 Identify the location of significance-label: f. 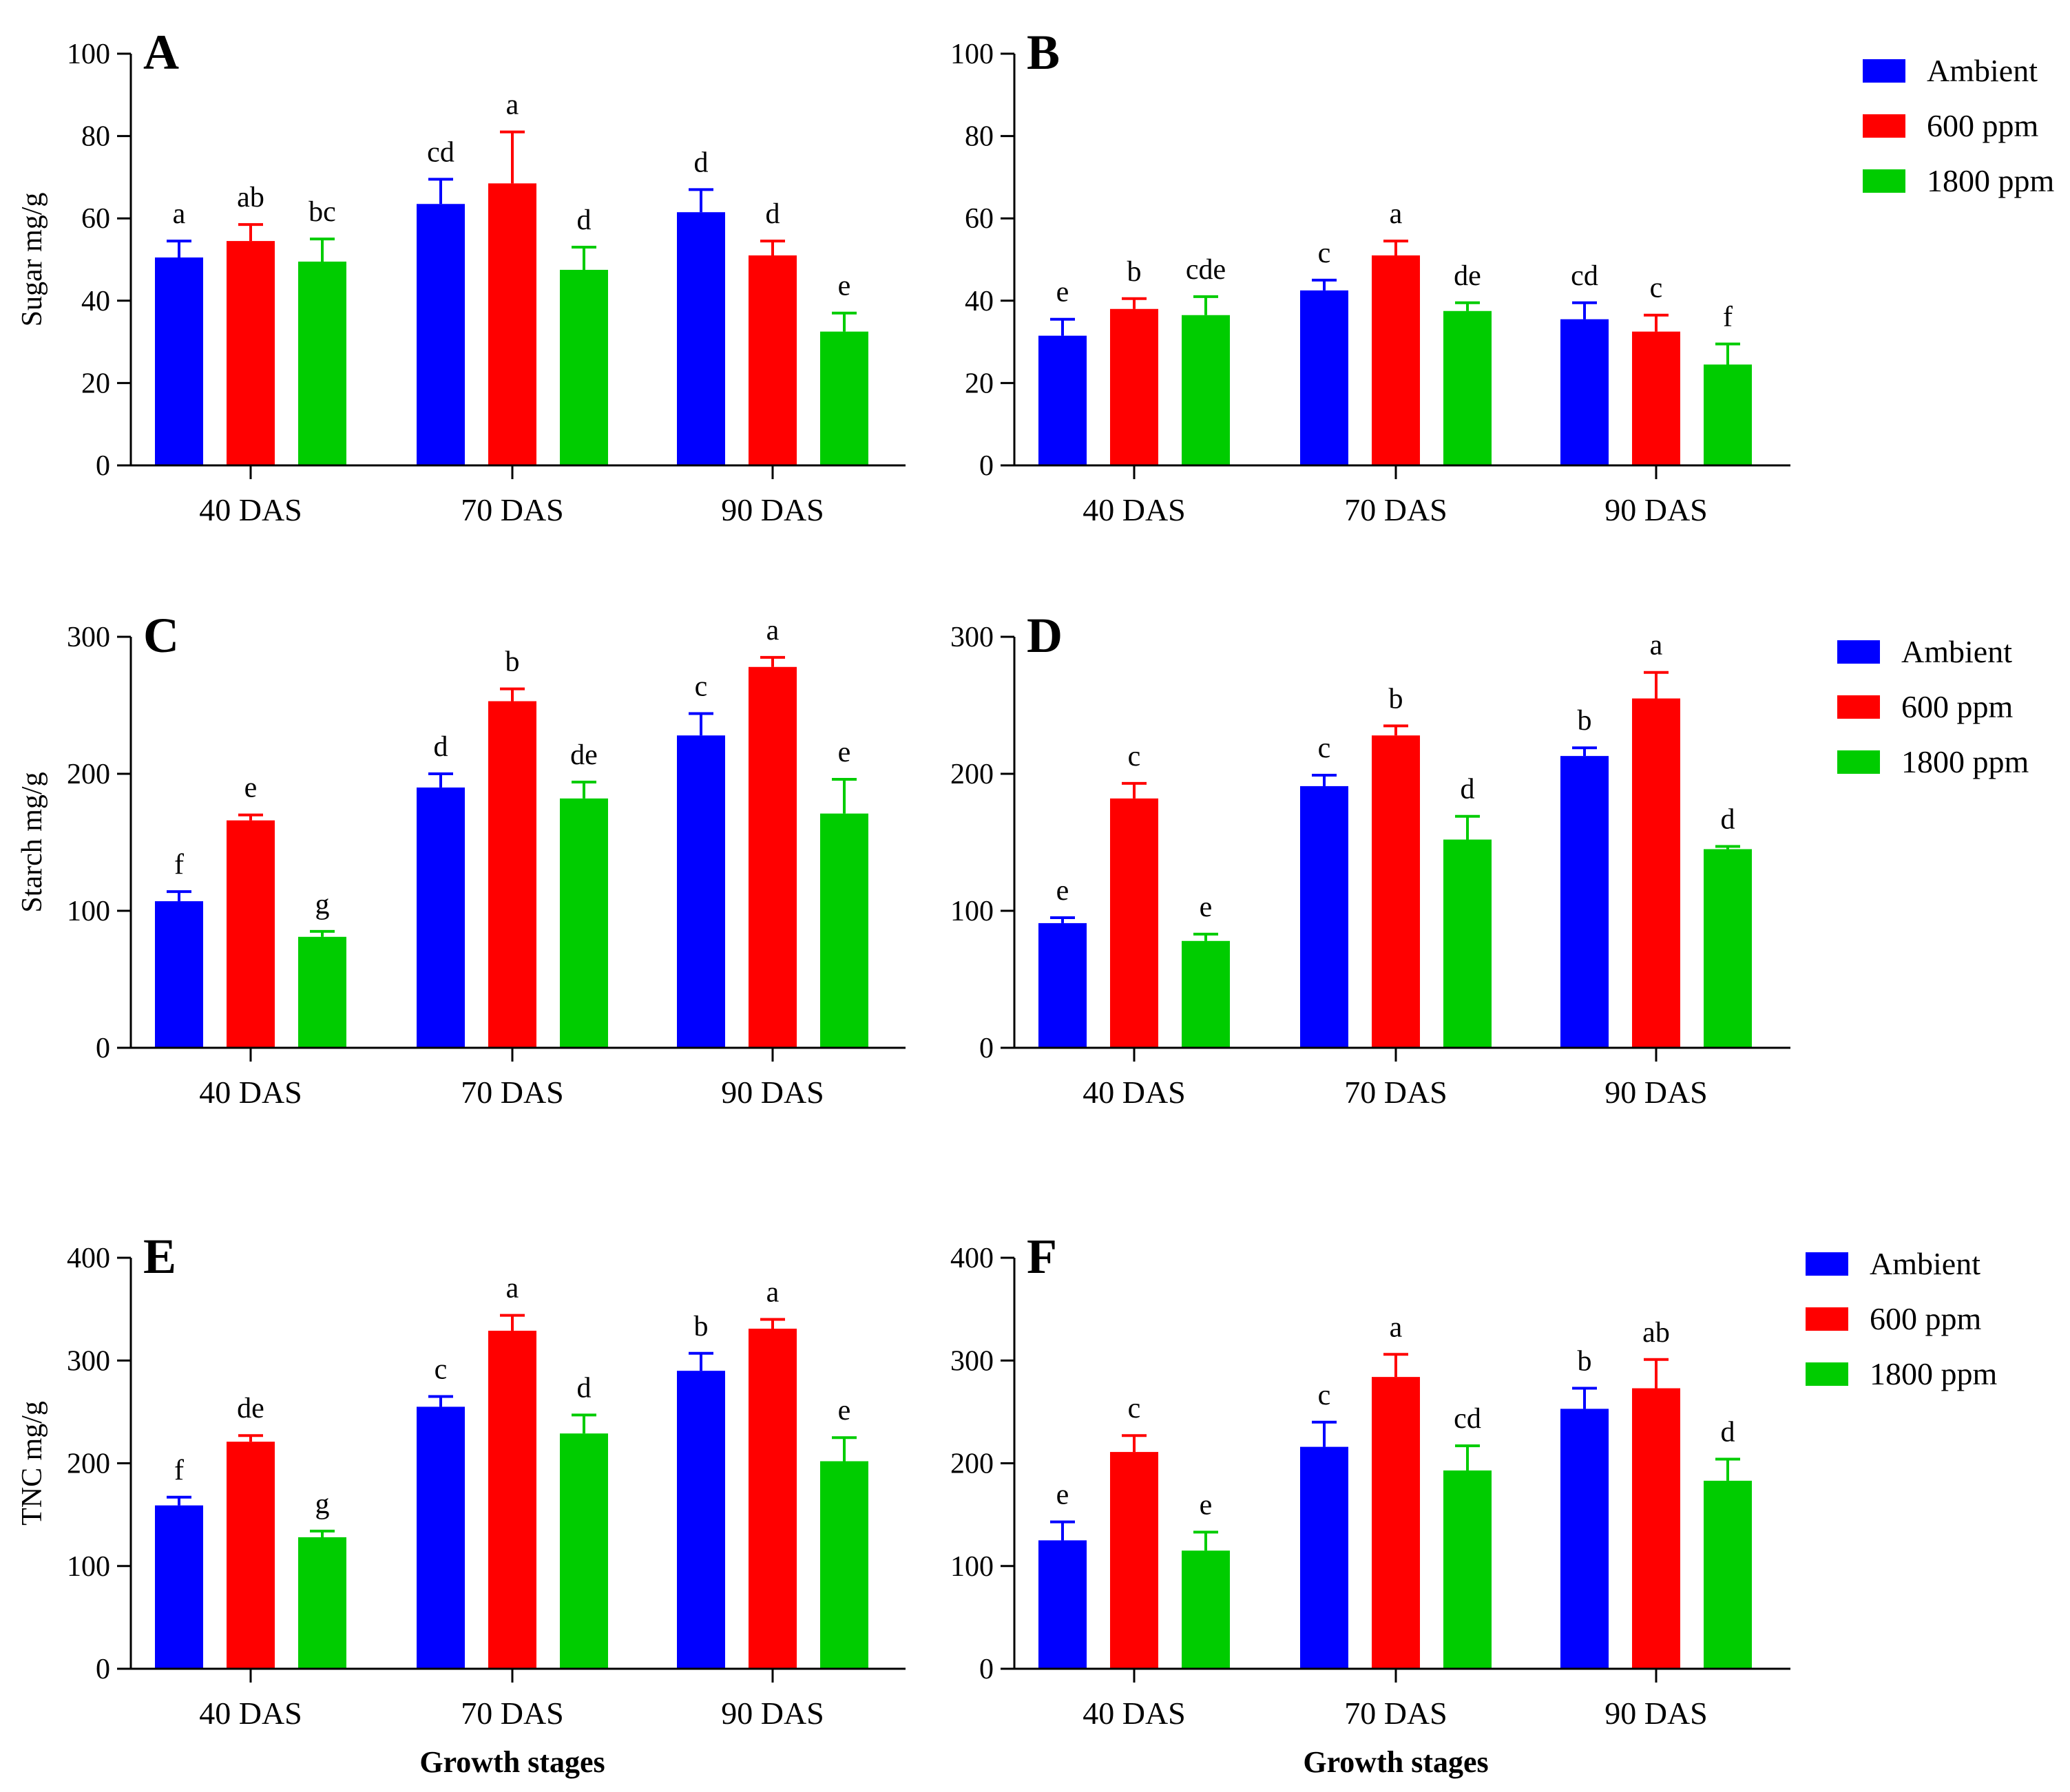
(1728, 317).